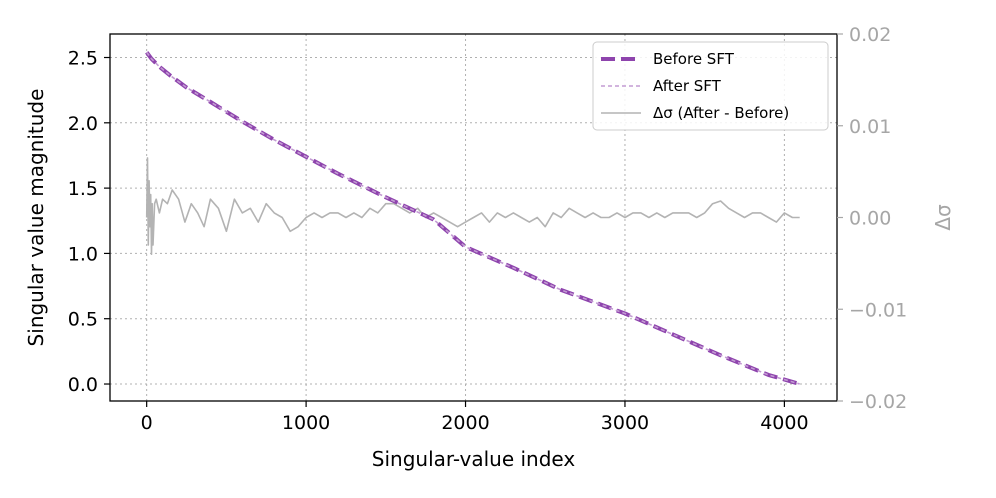 This screenshot has width=996, height=498. Describe the element at coordinates (83, 189) in the screenshot. I see `y-tick-label: 1.5` at that location.